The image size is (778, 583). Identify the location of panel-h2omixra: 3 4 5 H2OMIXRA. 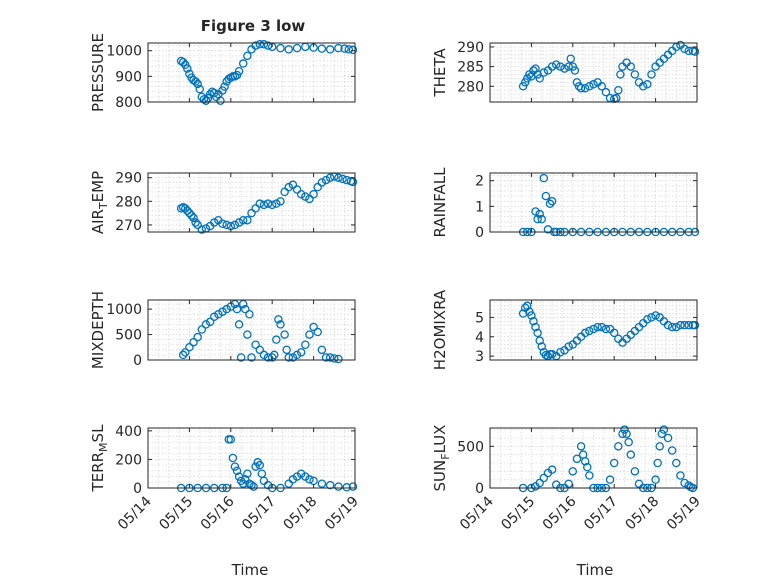
(565, 329).